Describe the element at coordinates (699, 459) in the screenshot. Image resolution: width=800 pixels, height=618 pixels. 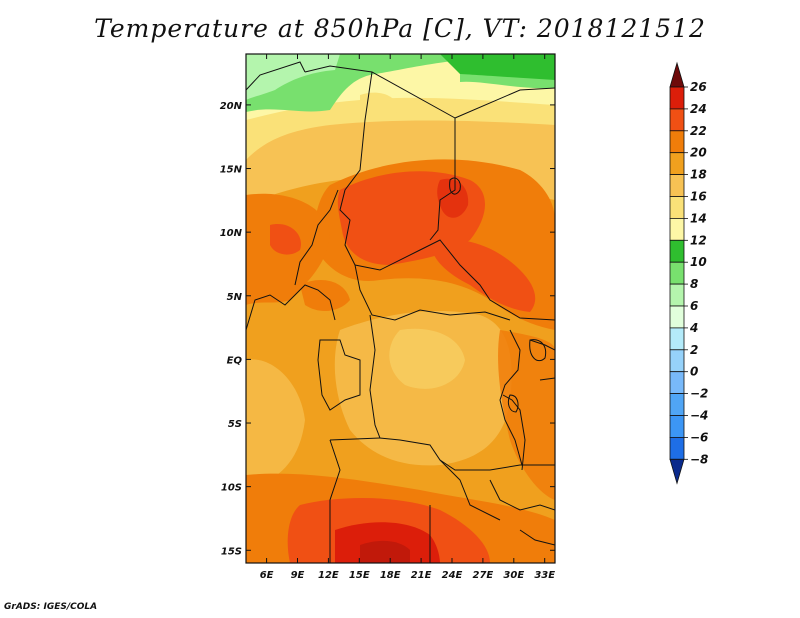
I see `colorbar-label: −8` at that location.